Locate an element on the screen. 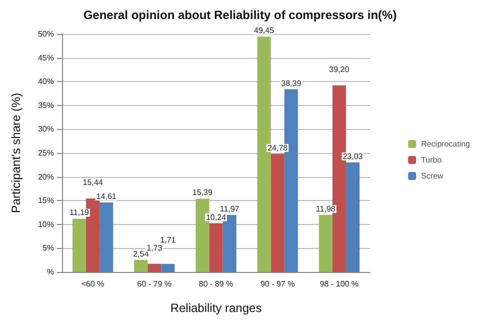 The width and height of the screenshot is (480, 320). data-label: 39,20 is located at coordinates (339, 69).